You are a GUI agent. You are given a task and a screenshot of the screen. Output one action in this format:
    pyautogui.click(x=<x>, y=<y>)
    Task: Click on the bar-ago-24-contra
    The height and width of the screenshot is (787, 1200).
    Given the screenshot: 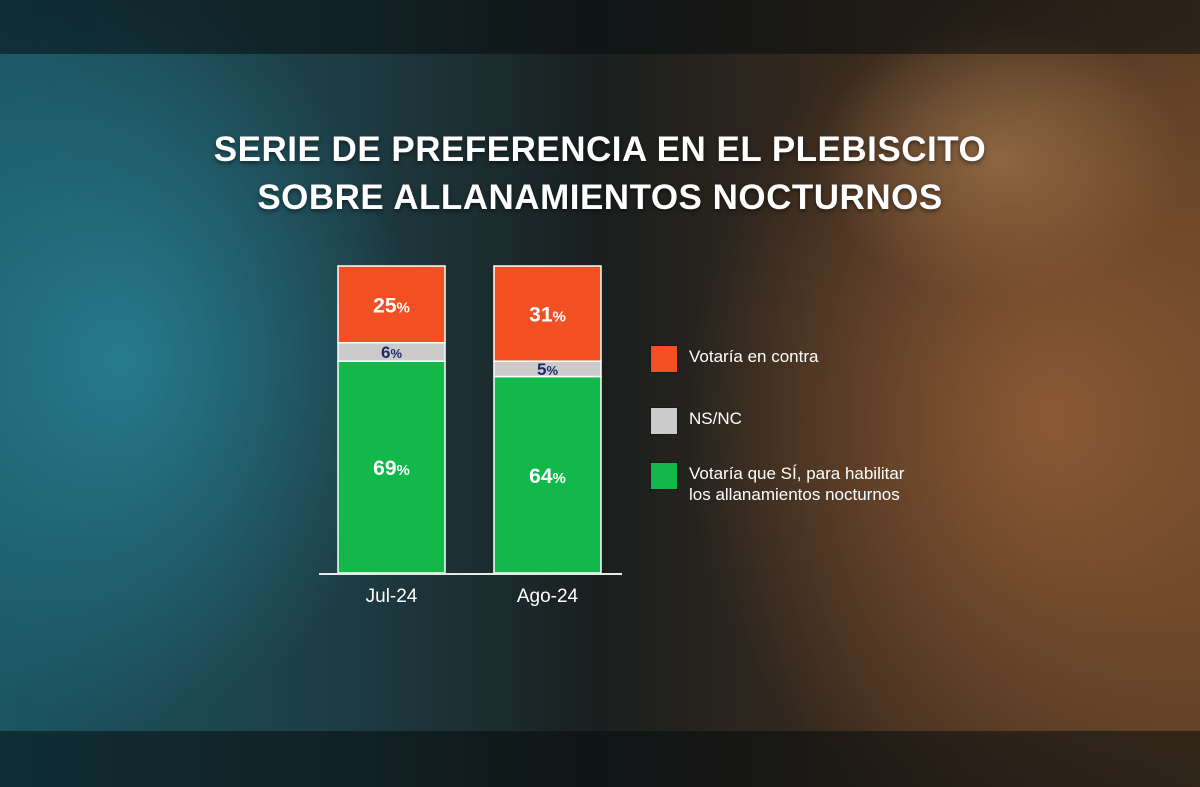 What is the action you would take?
    pyautogui.click(x=547, y=313)
    